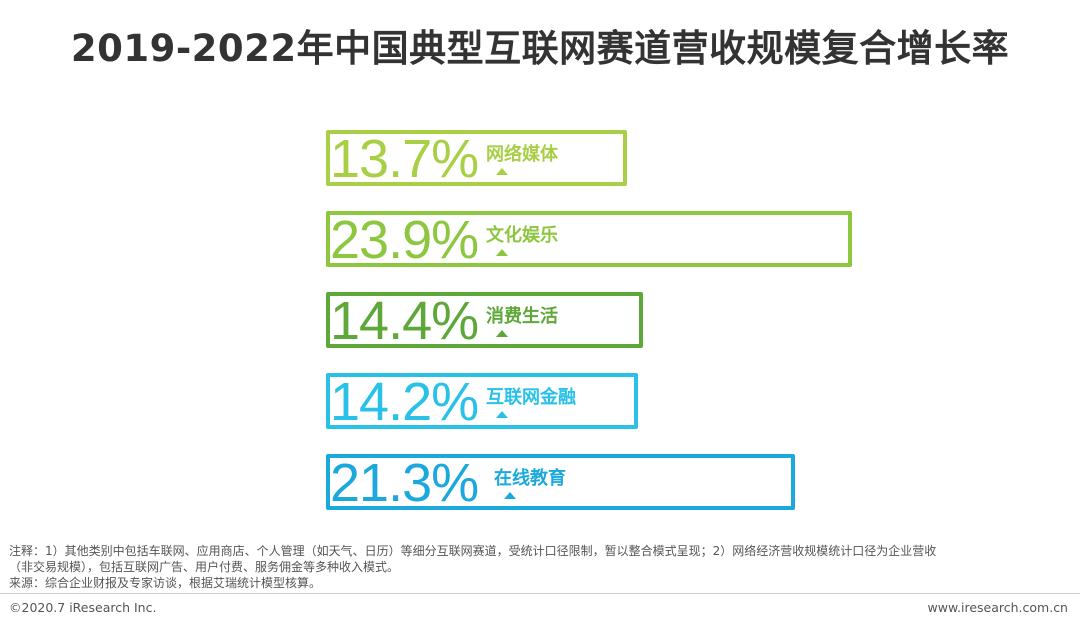 The image size is (1080, 628). What do you see at coordinates (404, 159) in the screenshot?
I see `bar-value-label: 13.7%` at bounding box center [404, 159].